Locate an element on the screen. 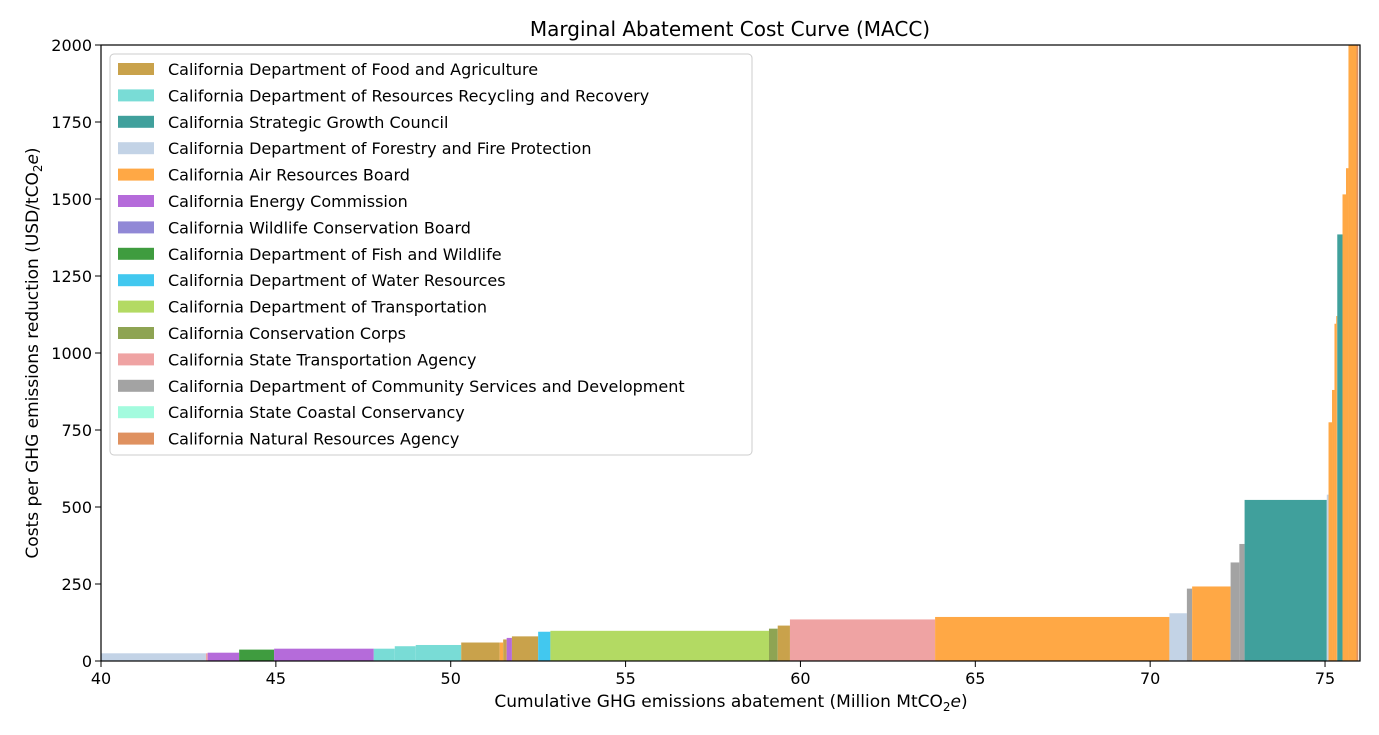  y-tick-label-8: 2000 is located at coordinates (71, 45).